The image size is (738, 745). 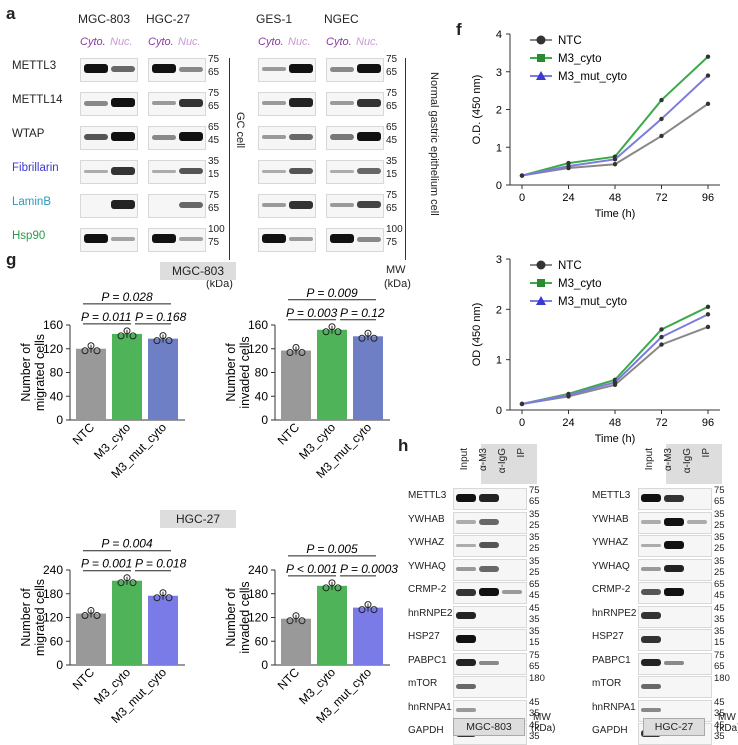 I want to click on ip-header-box, so click(x=509, y=464).